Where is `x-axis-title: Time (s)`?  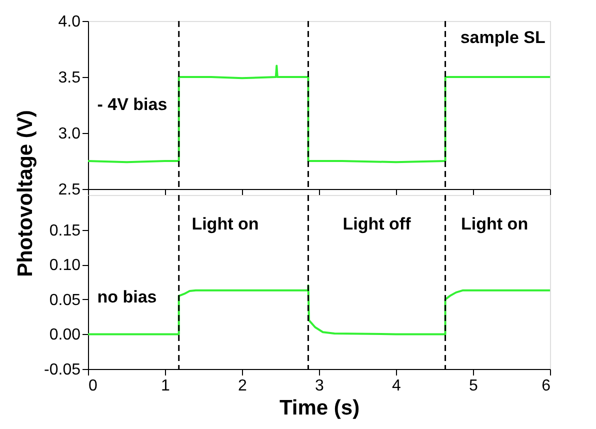 x-axis-title: Time (s) is located at coordinates (319, 408).